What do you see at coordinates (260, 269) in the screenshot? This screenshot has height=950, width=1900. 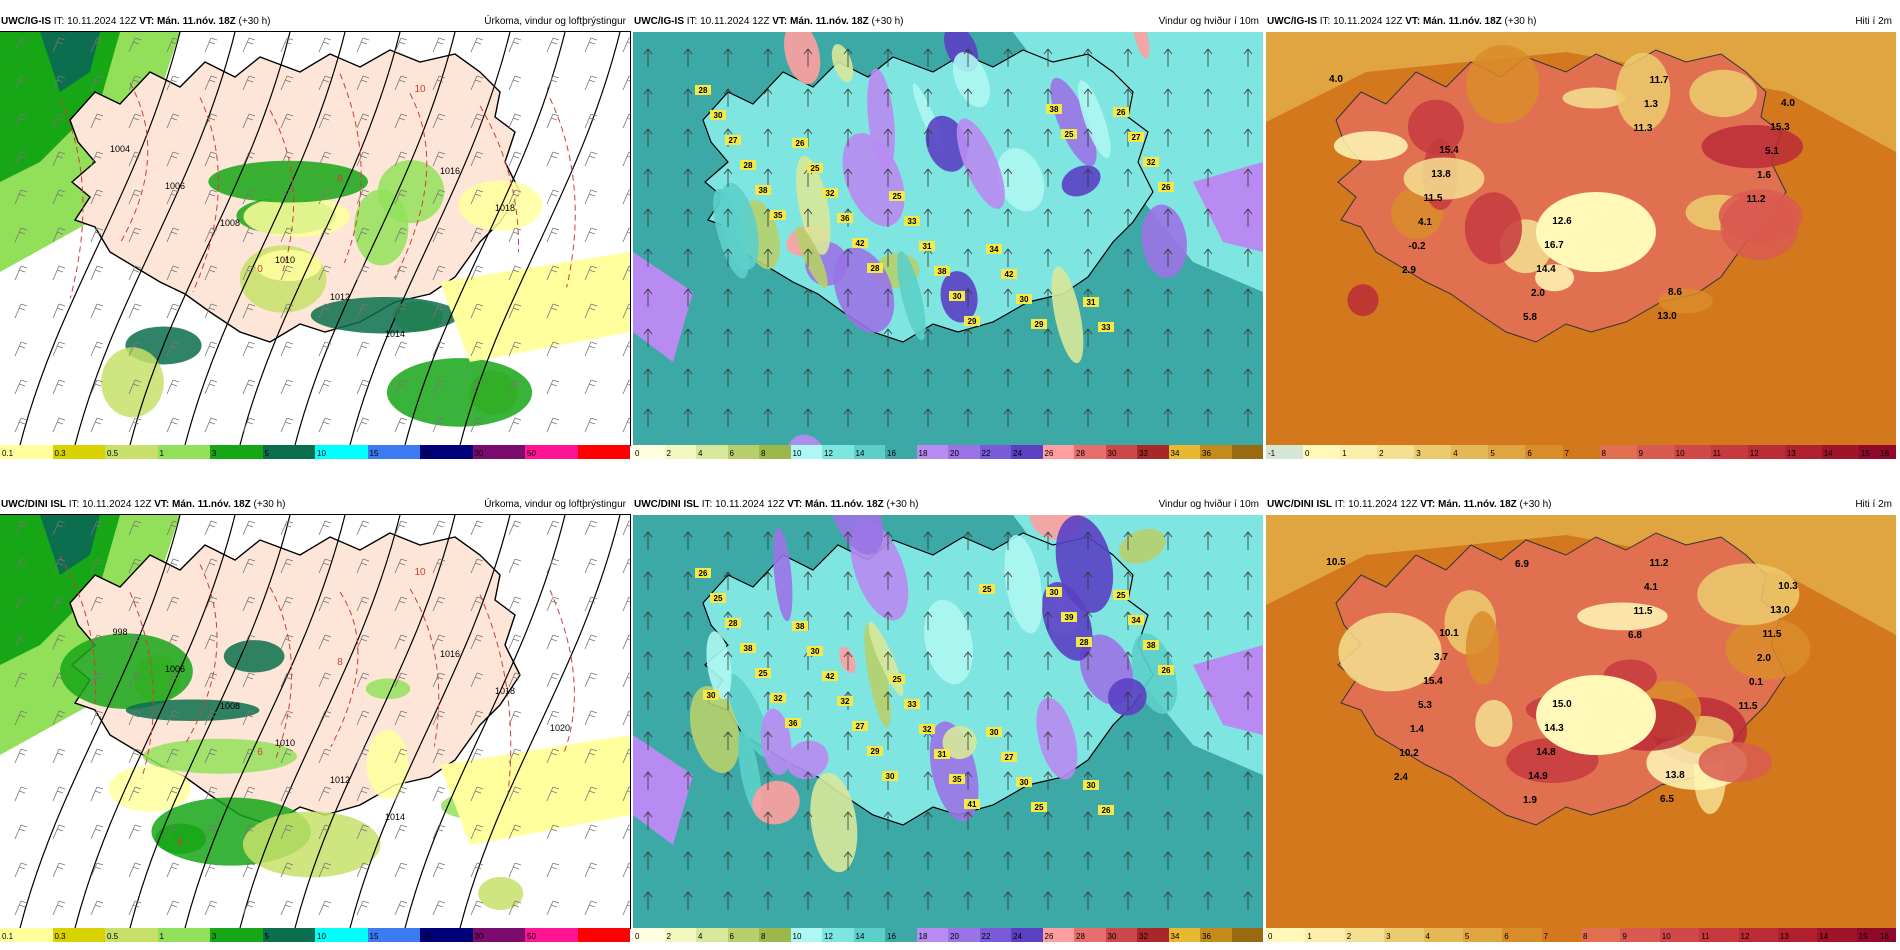 I see `temperature-label: 0` at bounding box center [260, 269].